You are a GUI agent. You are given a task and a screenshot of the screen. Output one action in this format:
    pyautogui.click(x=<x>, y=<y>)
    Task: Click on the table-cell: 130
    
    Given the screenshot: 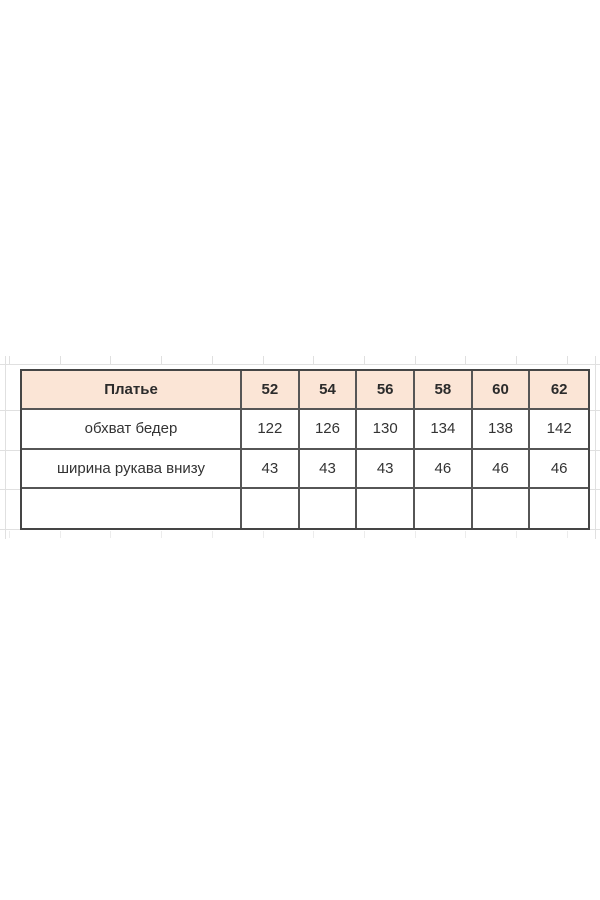 What is the action you would take?
    pyautogui.click(x=386, y=430)
    